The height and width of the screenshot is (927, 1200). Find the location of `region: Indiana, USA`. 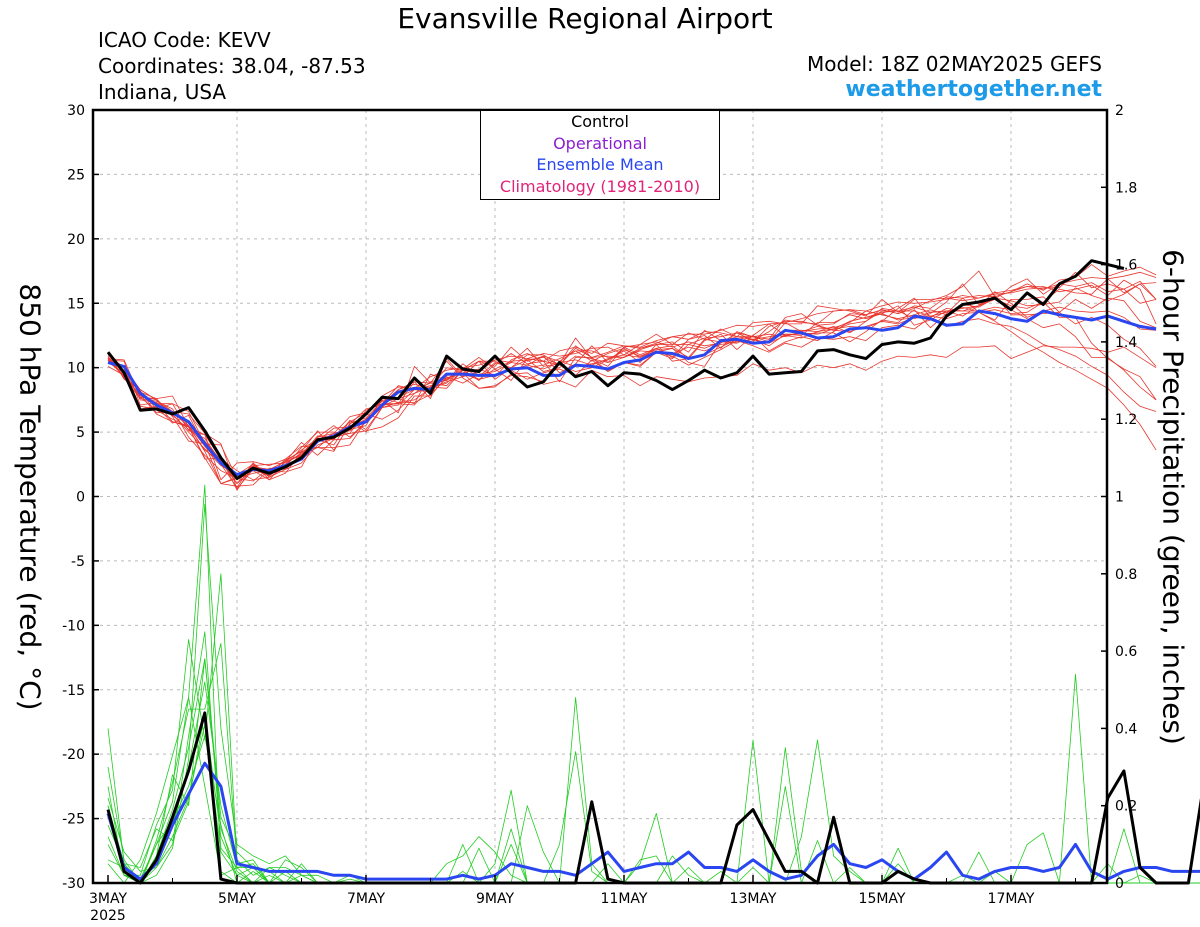

region: Indiana, USA is located at coordinates (162, 92).